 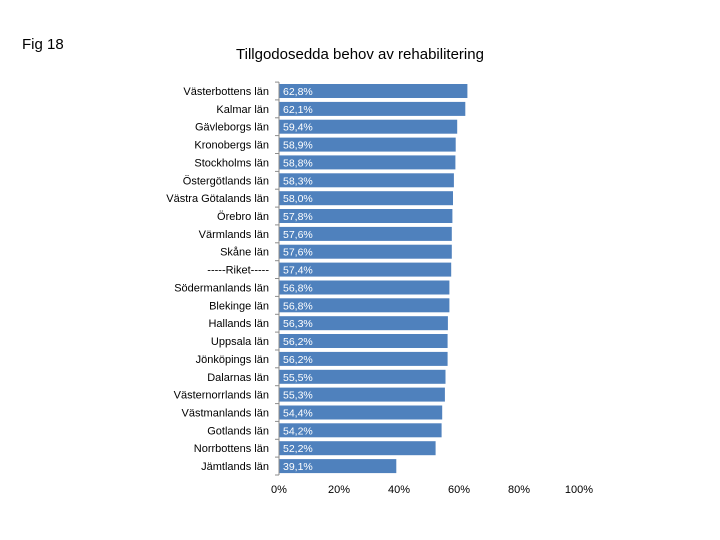 What do you see at coordinates (298, 146) in the screenshot?
I see `data-label: 58,9%` at bounding box center [298, 146].